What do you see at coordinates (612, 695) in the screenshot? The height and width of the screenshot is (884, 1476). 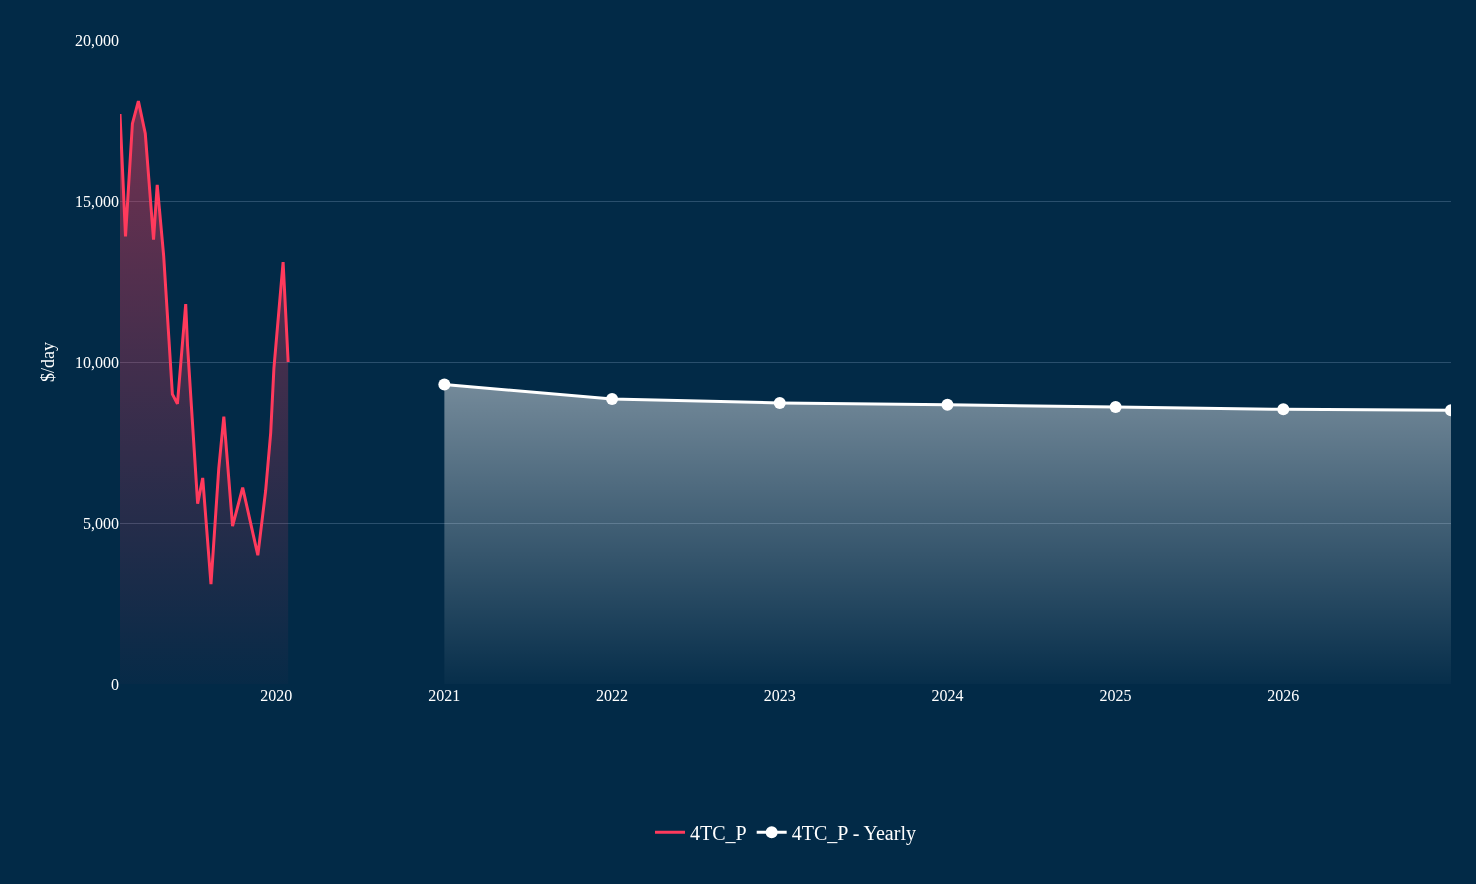 I see `x-tick-label: 2022` at bounding box center [612, 695].